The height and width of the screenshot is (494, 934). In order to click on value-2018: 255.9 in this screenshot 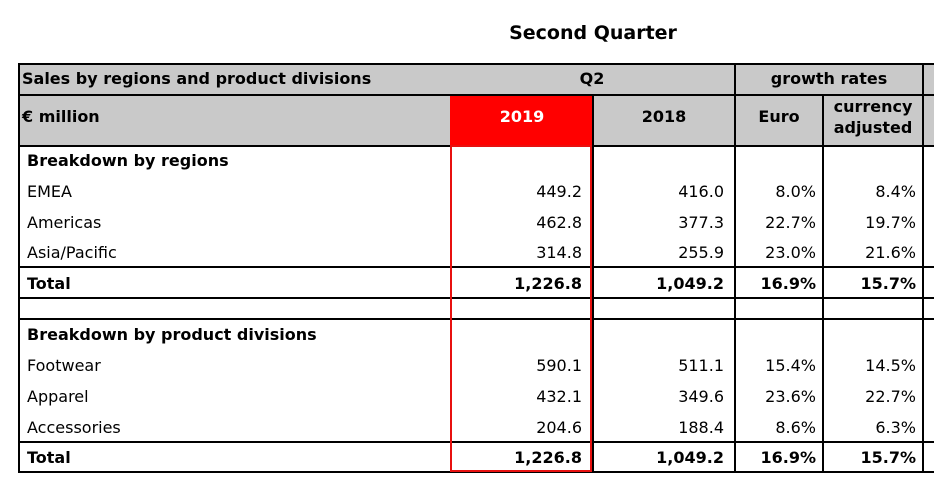, I will do `click(701, 252)`.